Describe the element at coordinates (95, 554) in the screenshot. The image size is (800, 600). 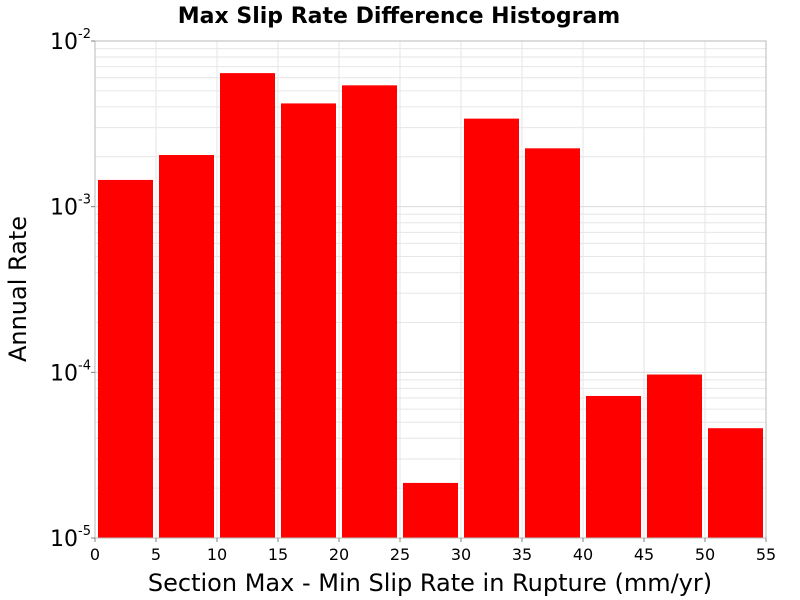
I see `x-tick-label: 0` at that location.